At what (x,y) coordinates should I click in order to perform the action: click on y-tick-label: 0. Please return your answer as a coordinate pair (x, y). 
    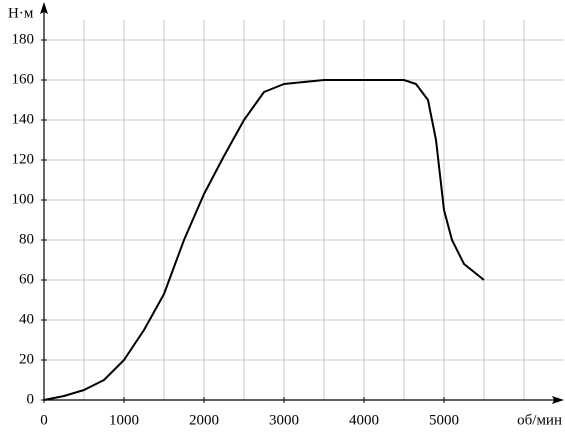
    Looking at the image, I should click on (31, 399).